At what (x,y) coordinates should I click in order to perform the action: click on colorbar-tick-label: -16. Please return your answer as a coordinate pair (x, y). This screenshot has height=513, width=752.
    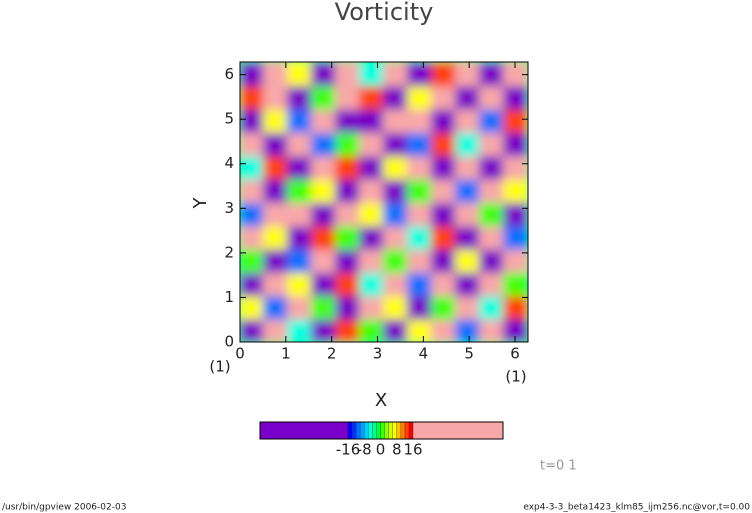
    Looking at the image, I should click on (348, 450).